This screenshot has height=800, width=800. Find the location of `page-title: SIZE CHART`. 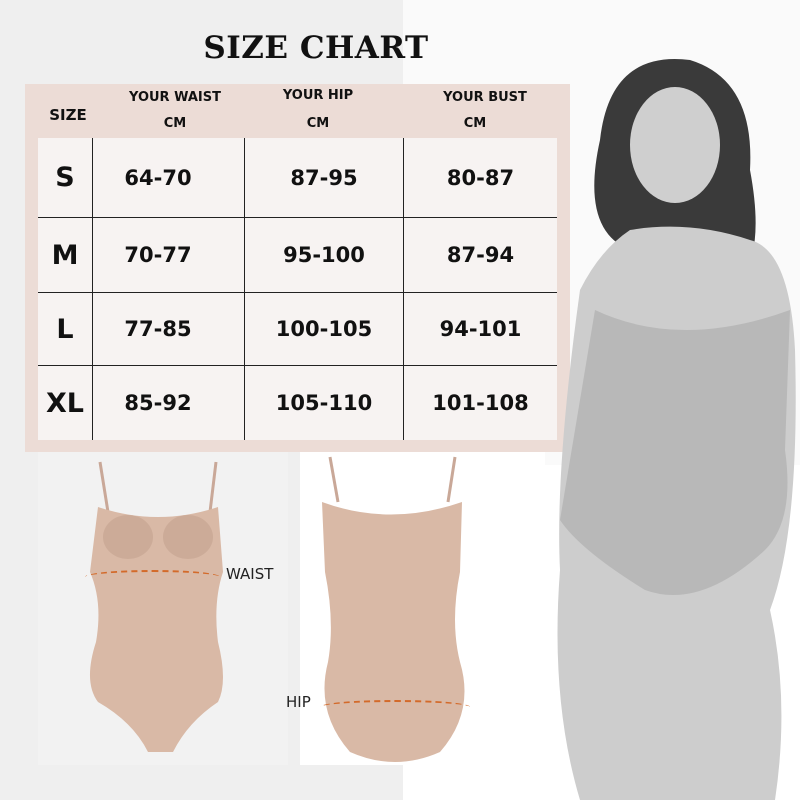

page-title: SIZE CHART is located at coordinates (316, 48).